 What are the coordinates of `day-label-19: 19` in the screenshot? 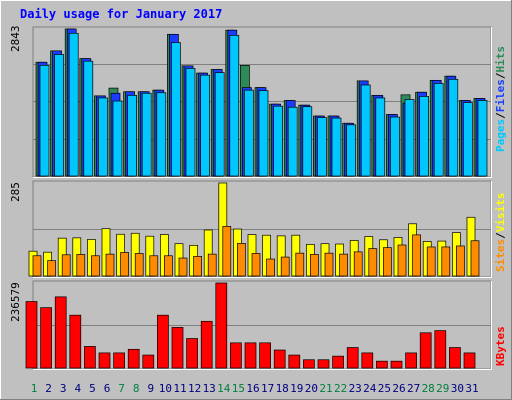 It's located at (296, 388).